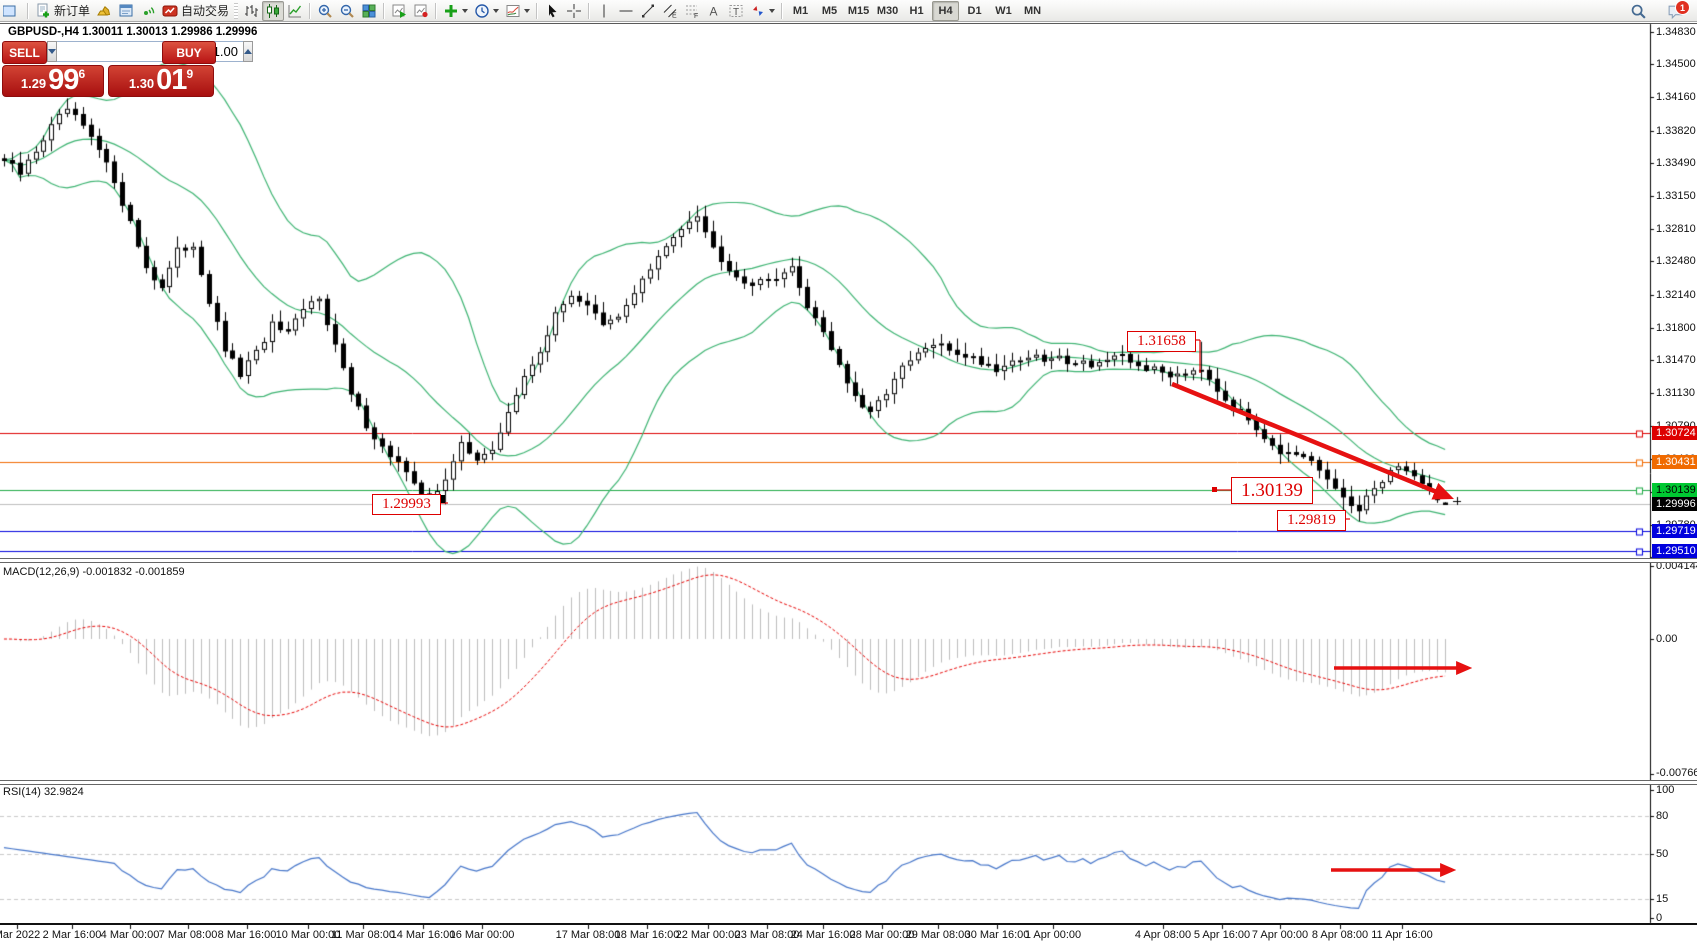 The width and height of the screenshot is (1697, 941). I want to click on tf-button-M15: M15, so click(858, 10).